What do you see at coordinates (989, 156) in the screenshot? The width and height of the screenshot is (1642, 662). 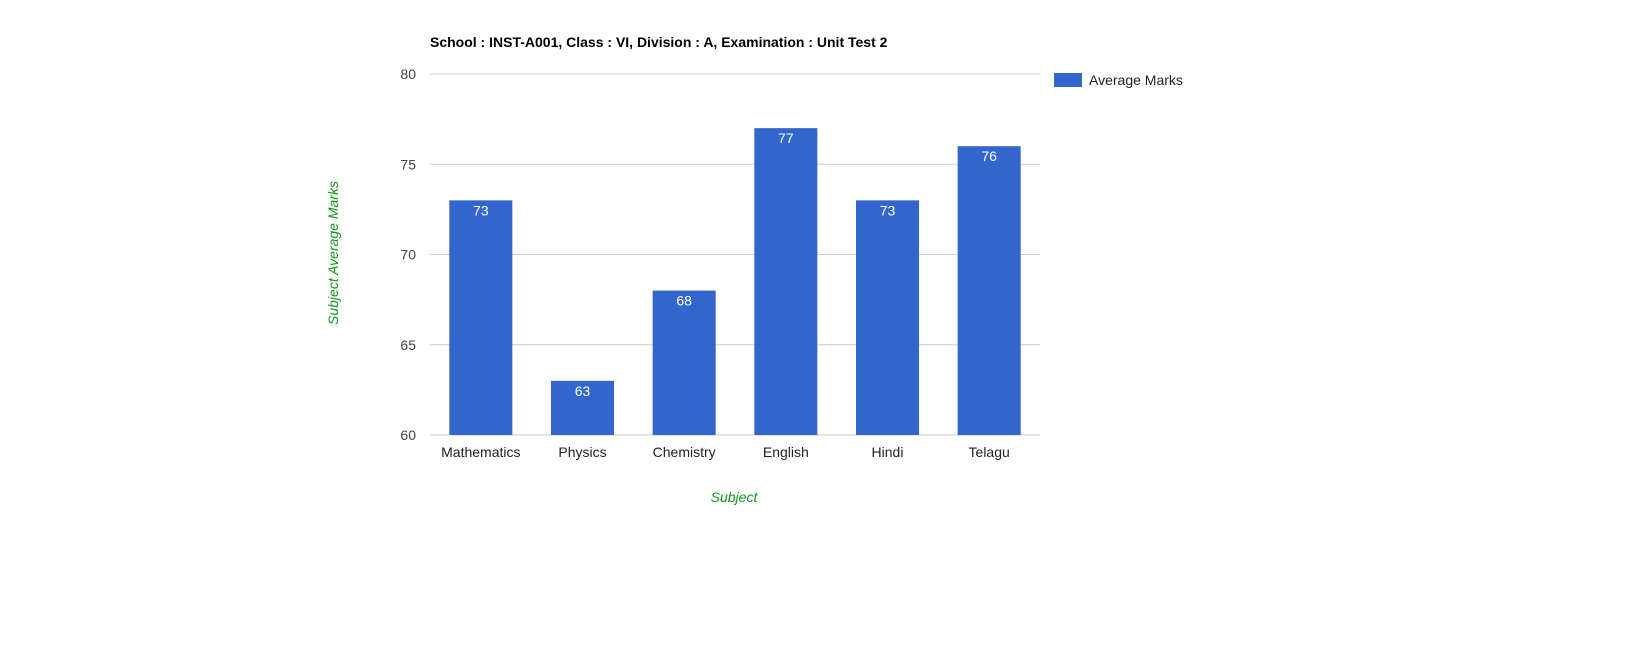 I see `data-label: 76` at bounding box center [989, 156].